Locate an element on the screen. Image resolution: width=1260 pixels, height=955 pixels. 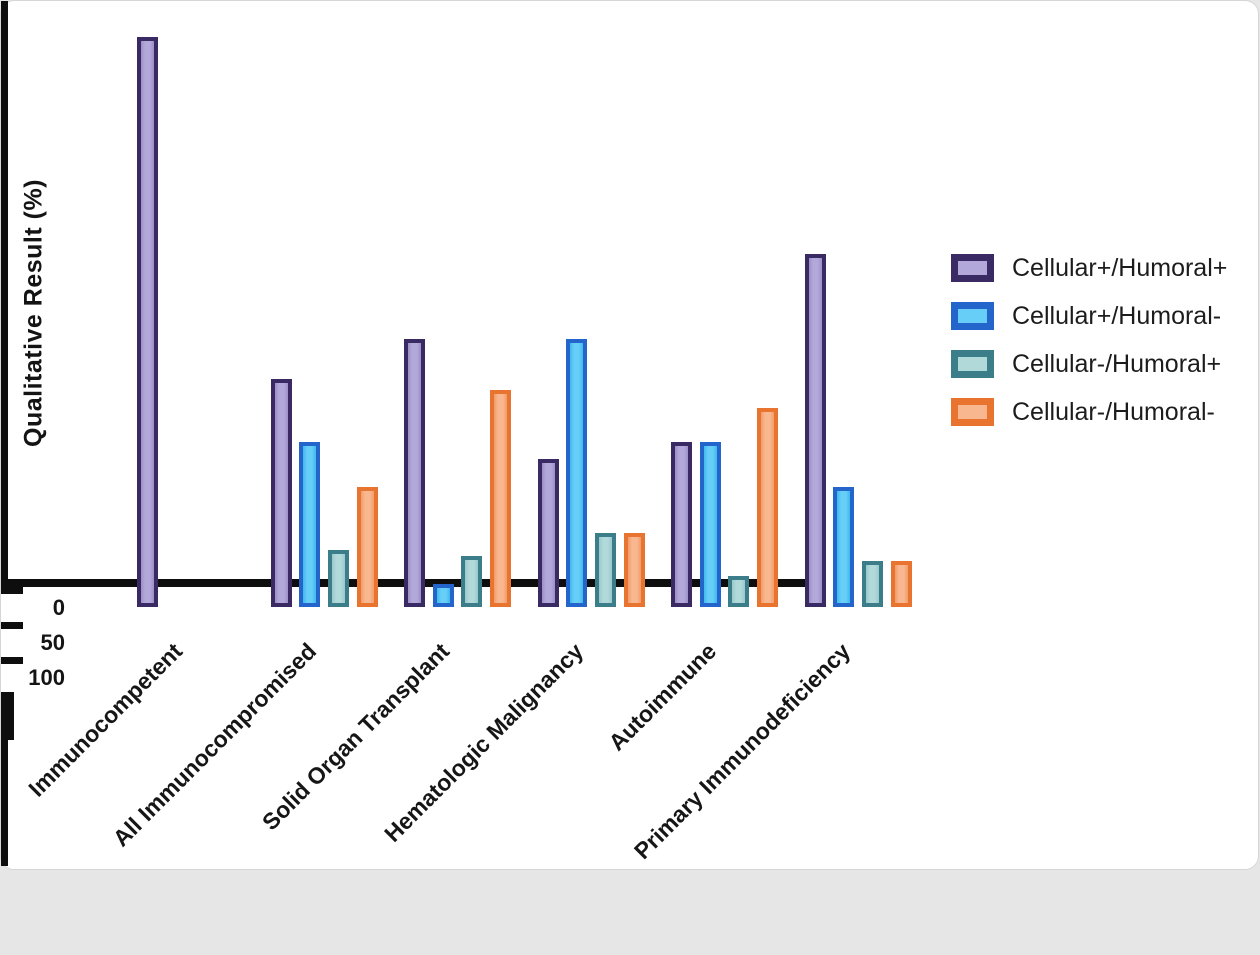
y-tick-label: 0 is located at coordinates (58, 607).